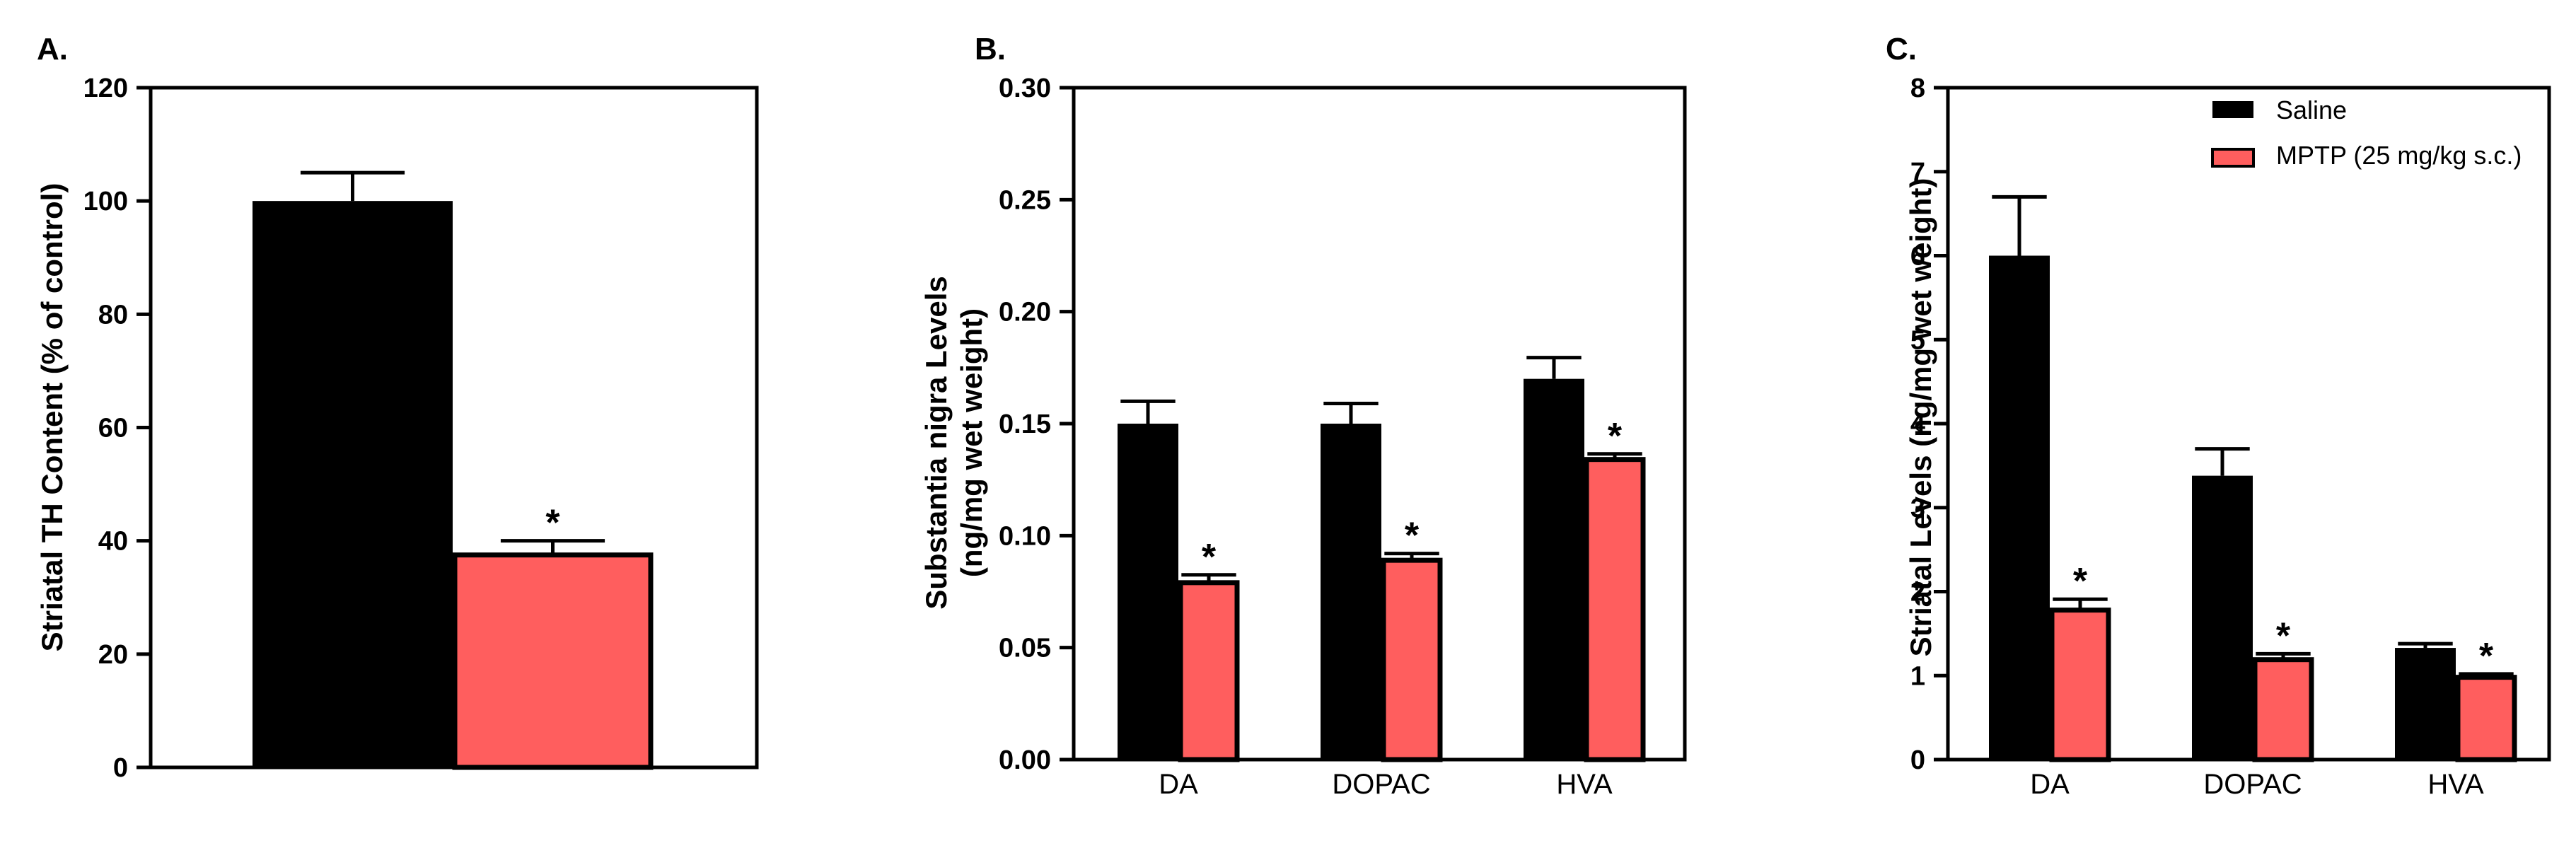 The image size is (2576, 848). I want to click on panel-c-y-axis-label: Striatal Levels (ng/mg wet weight), so click(1920, 417).